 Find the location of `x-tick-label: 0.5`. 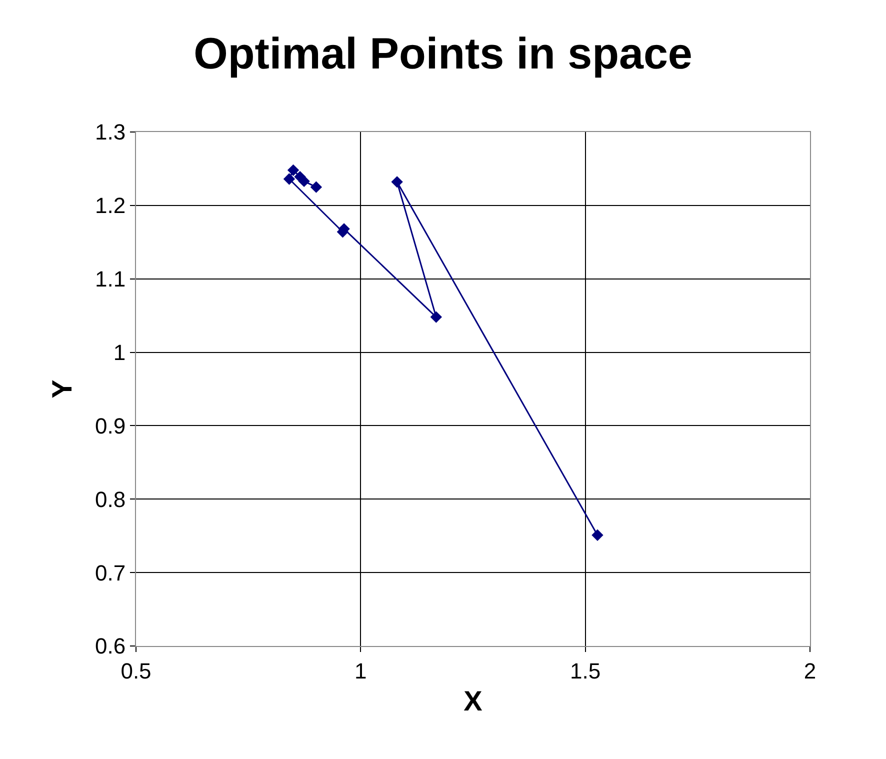

x-tick-label: 0.5 is located at coordinates (136, 671).